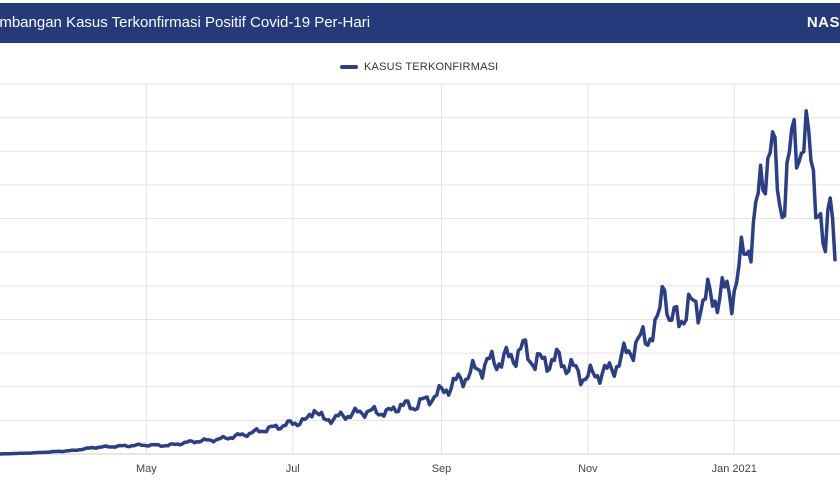 The height and width of the screenshot is (493, 840). What do you see at coordinates (431, 67) in the screenshot?
I see `legend-label: KASUS TERKONFIRMASI` at bounding box center [431, 67].